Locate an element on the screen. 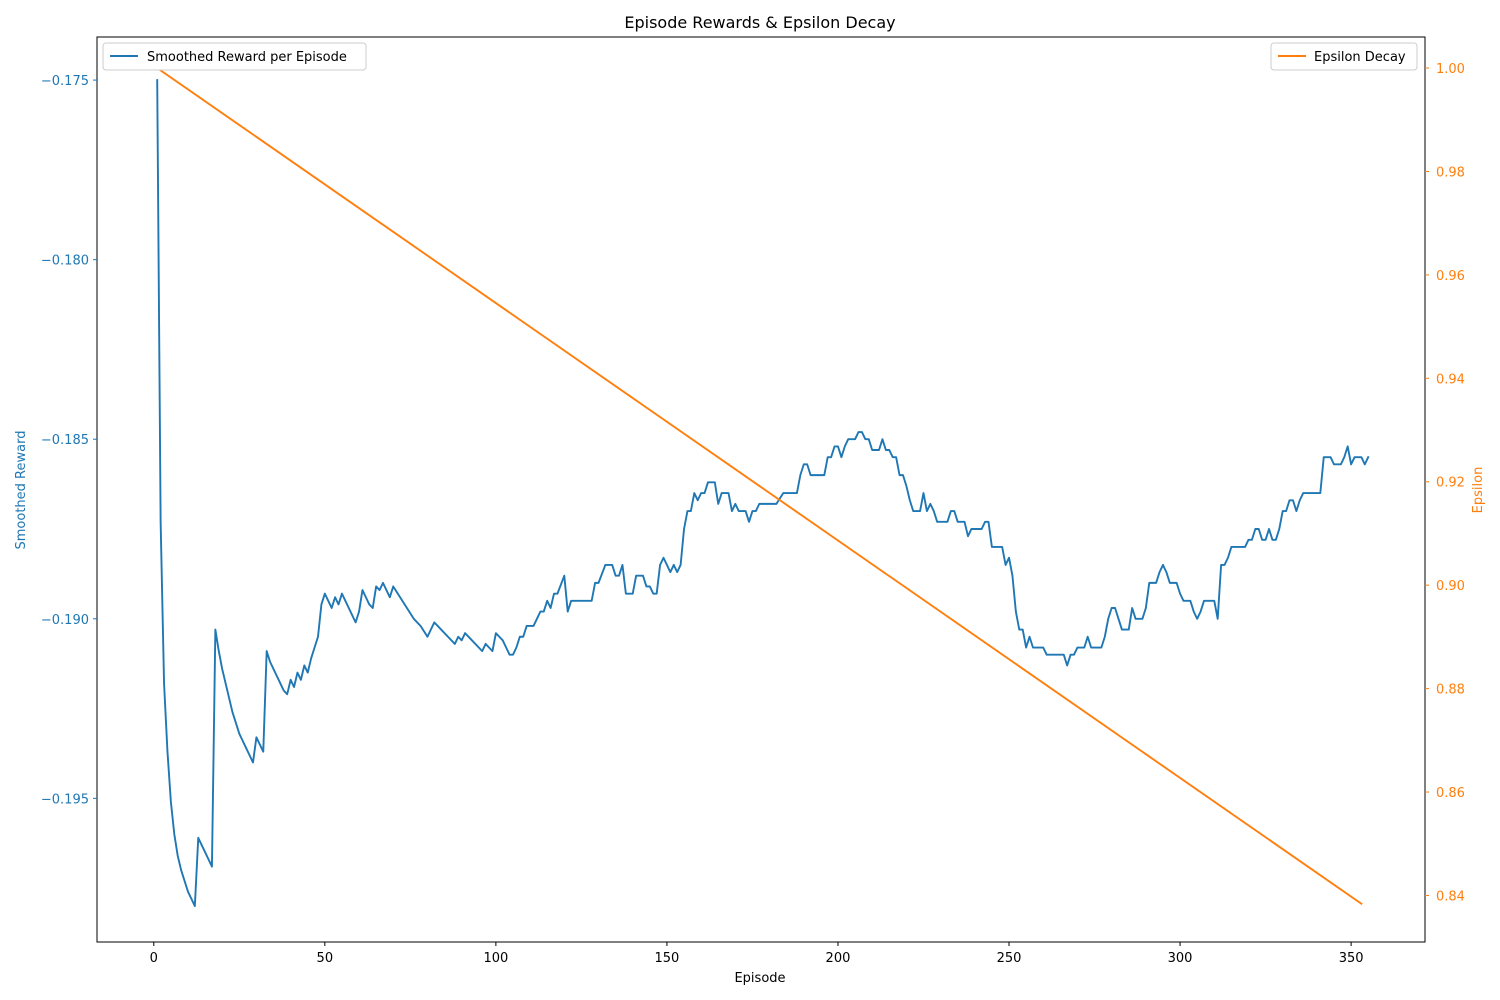 This screenshot has height=1000, width=1500. y-right-tick-label: 0.88 is located at coordinates (1450, 690).